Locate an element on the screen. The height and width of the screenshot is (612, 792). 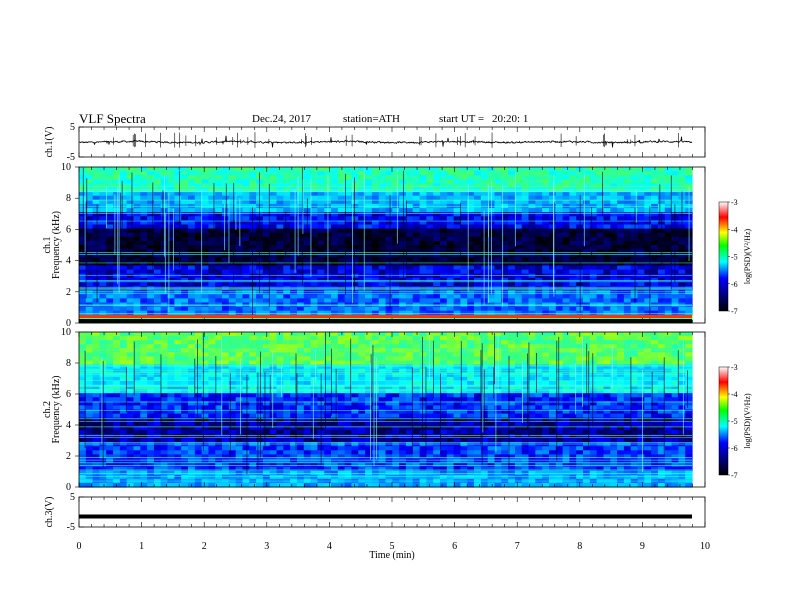
x-tick-label: 0 is located at coordinates (79, 546).